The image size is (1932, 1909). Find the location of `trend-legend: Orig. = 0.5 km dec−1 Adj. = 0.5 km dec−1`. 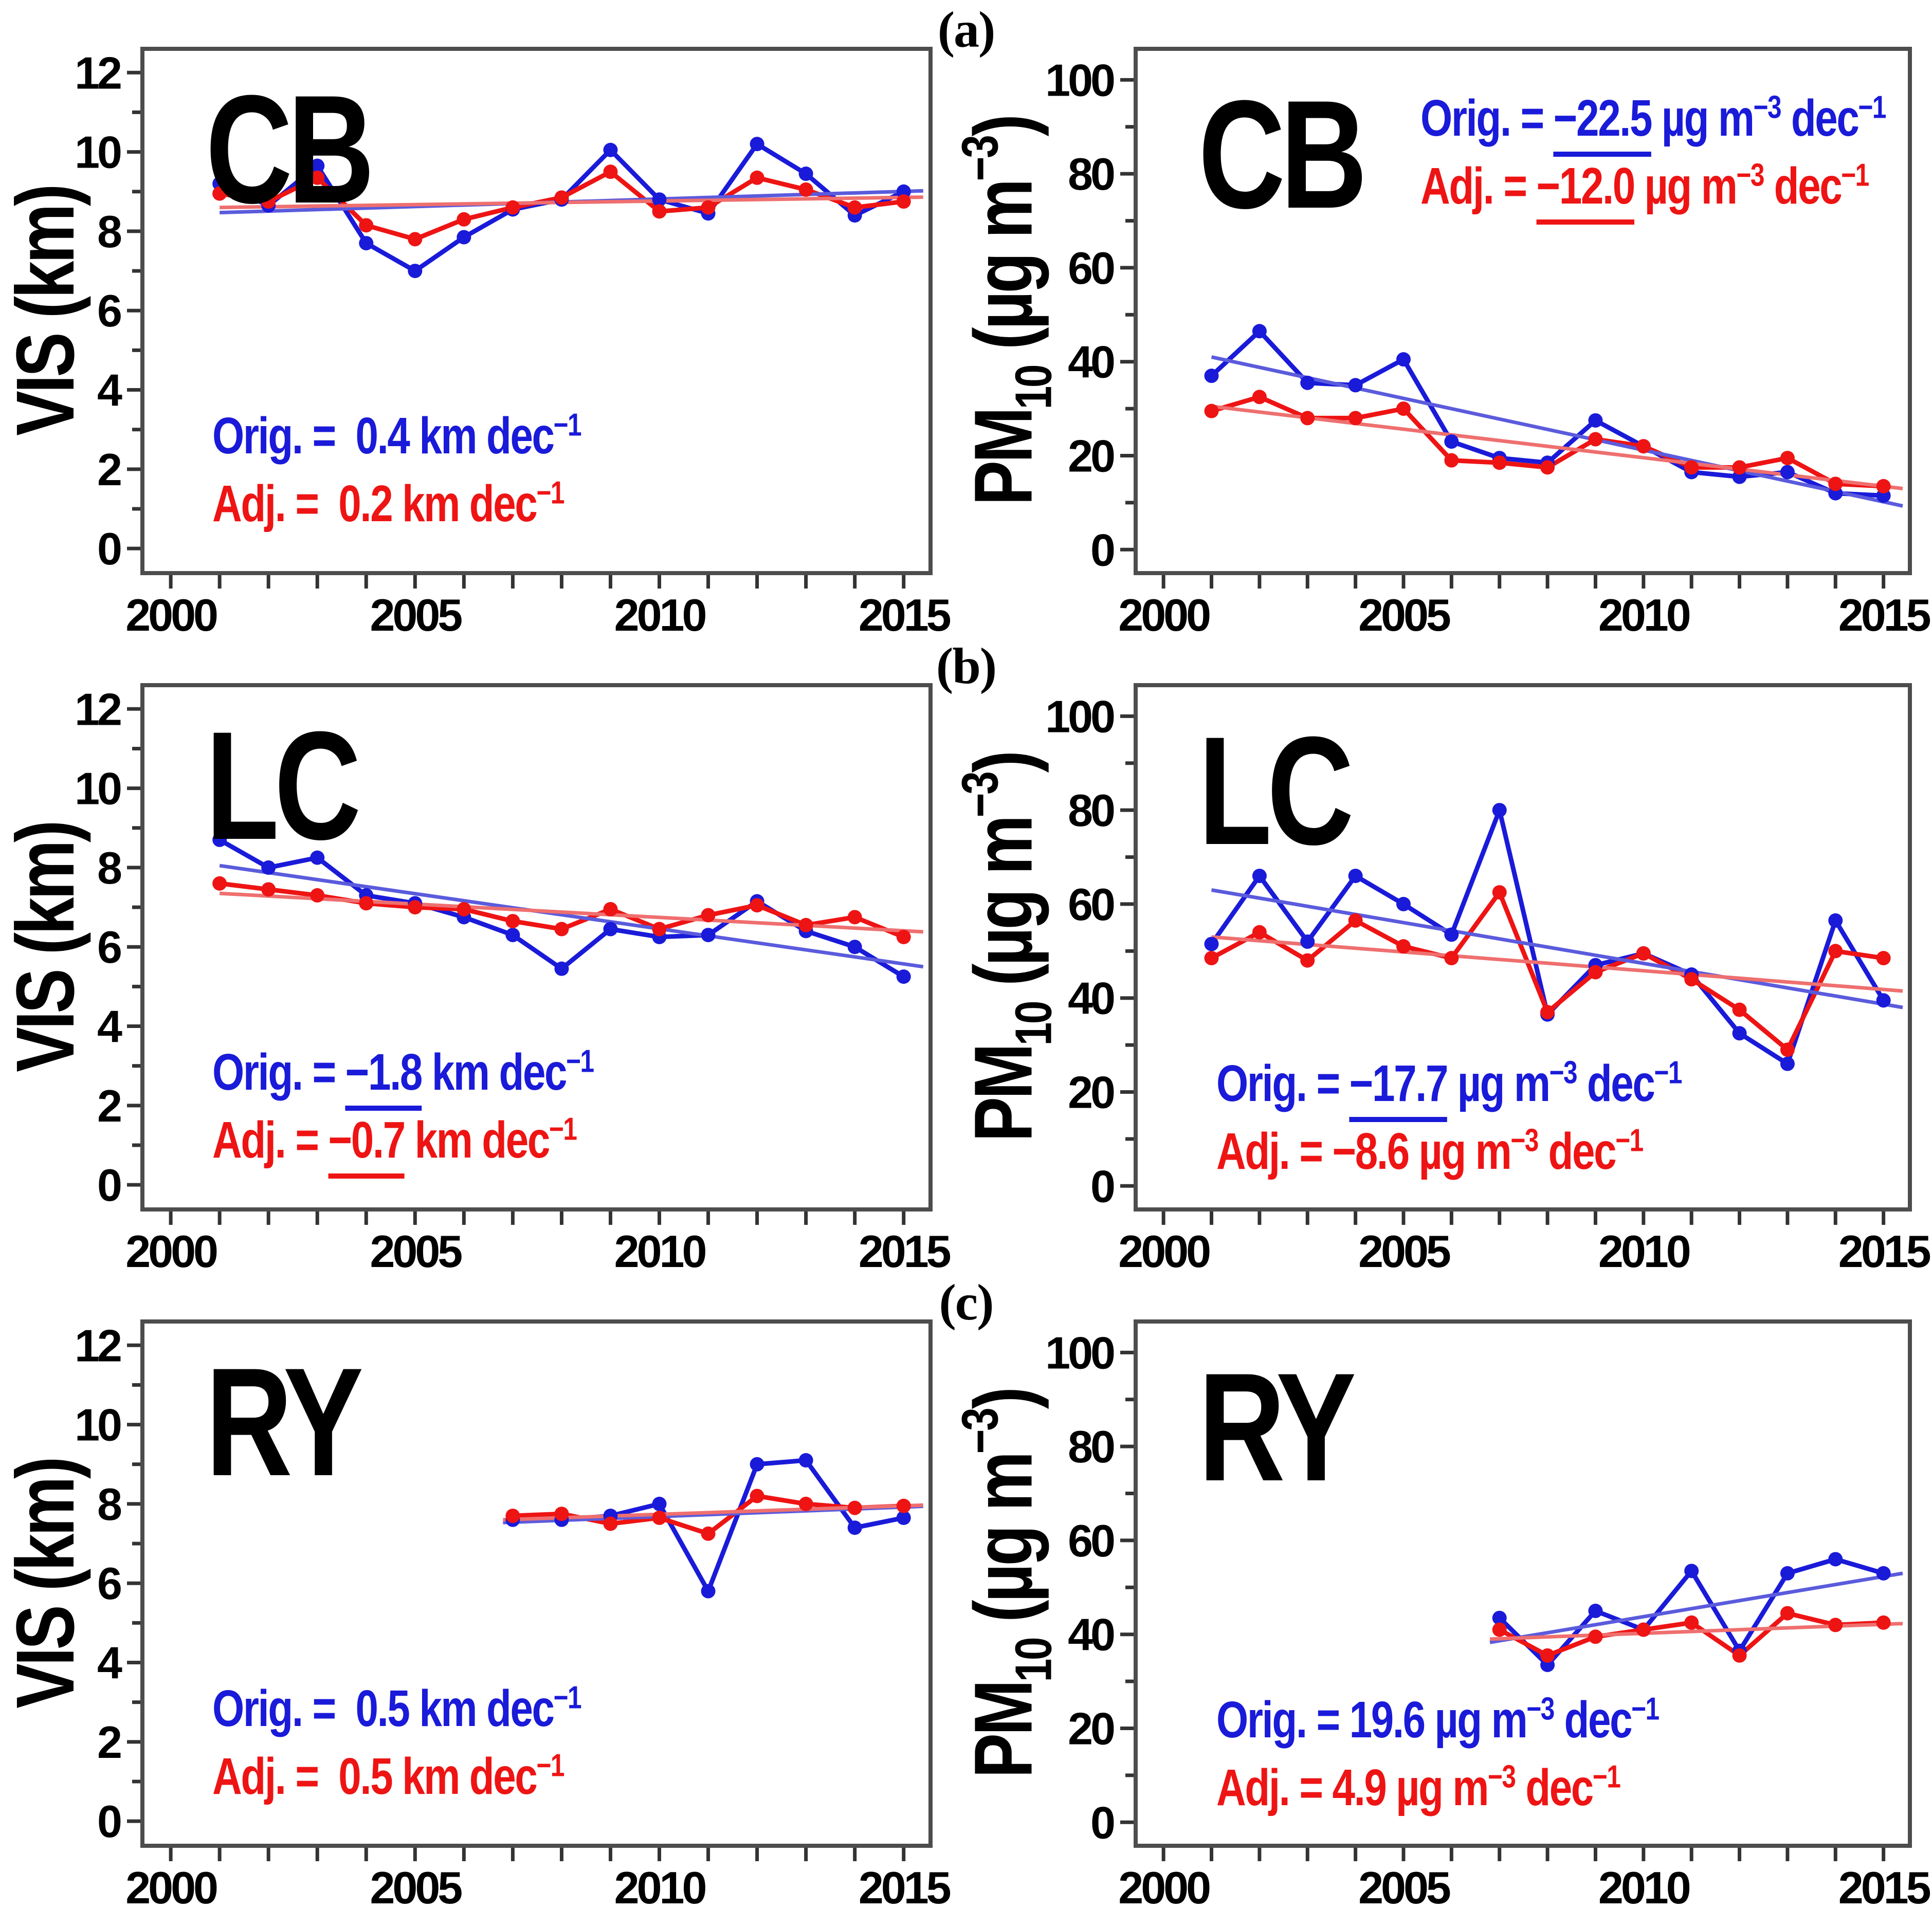

trend-legend: Orig. = 0.5 km dec−1 Adj. = 0.5 km dec−1 is located at coordinates (397, 1742).